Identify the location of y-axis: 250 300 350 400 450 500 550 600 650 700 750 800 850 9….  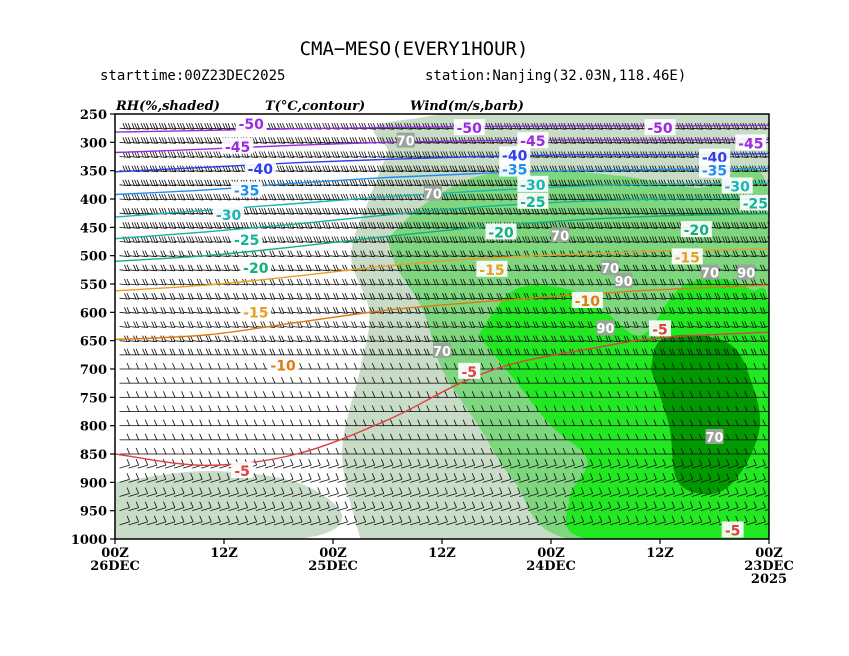
(93, 328).